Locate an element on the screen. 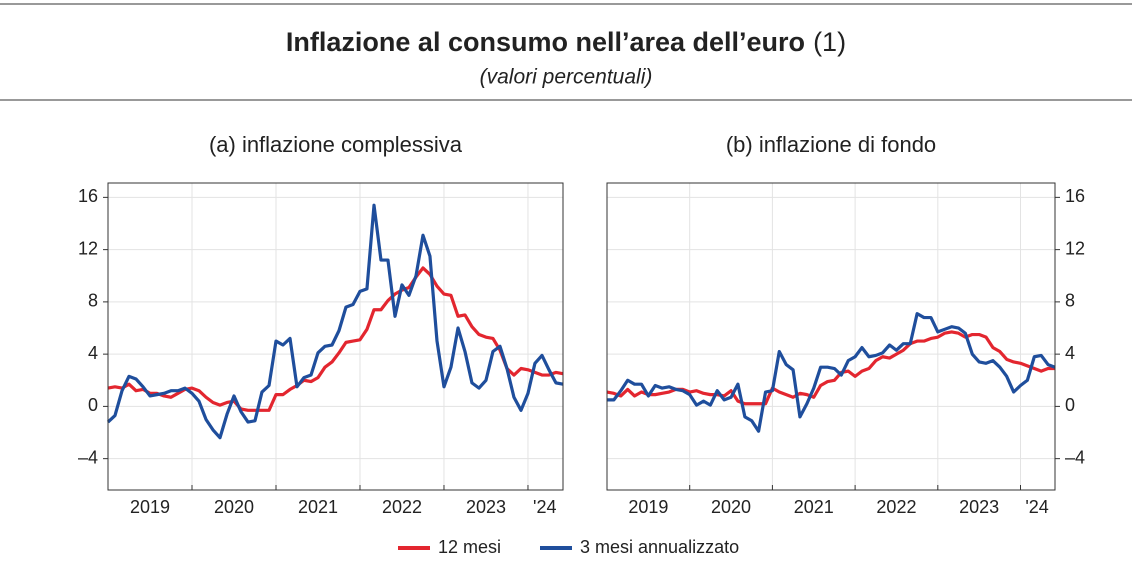  legend-label: 3 mesi annualizzato is located at coordinates (659, 547).